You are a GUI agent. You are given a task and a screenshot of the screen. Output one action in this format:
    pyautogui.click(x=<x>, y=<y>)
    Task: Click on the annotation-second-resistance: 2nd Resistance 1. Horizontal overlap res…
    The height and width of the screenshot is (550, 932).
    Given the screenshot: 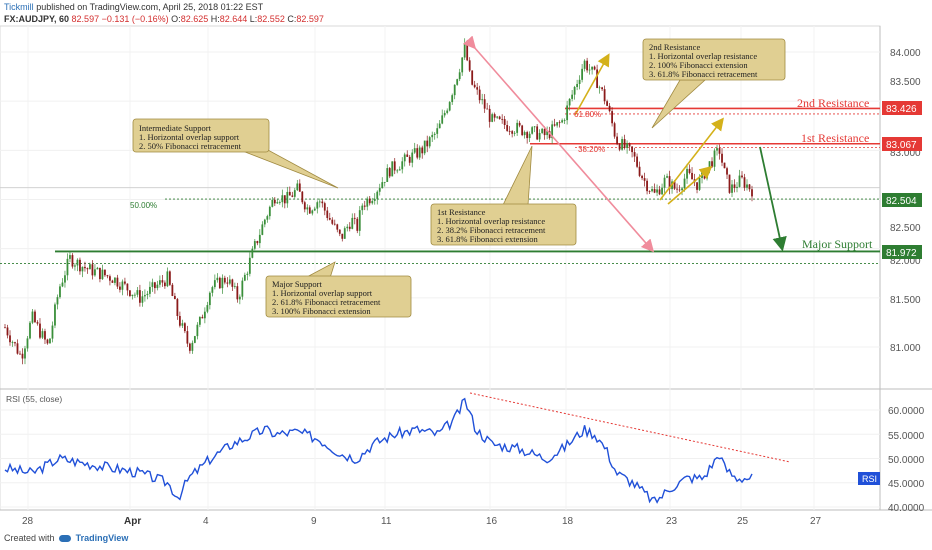 What is the action you would take?
    pyautogui.click(x=714, y=59)
    